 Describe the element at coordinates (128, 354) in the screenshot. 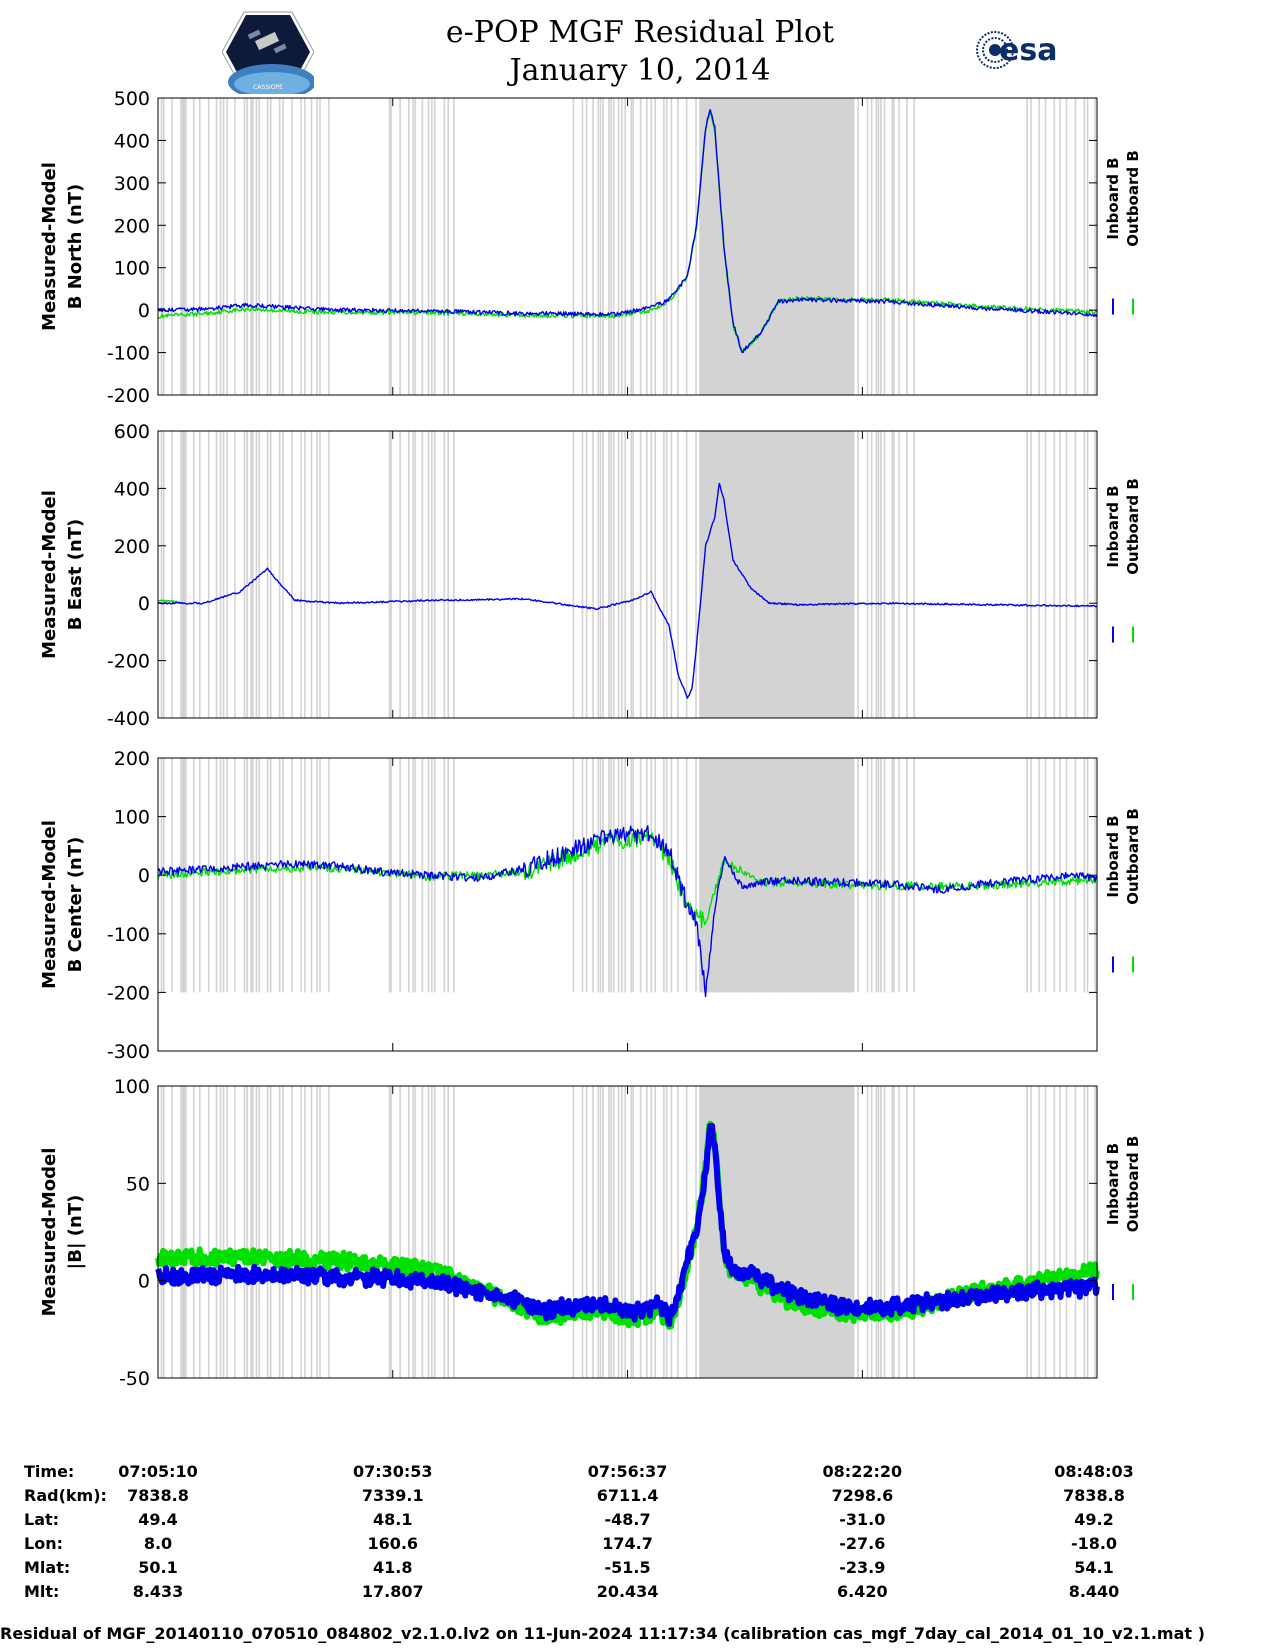

I see `y-tick-label: -100` at that location.